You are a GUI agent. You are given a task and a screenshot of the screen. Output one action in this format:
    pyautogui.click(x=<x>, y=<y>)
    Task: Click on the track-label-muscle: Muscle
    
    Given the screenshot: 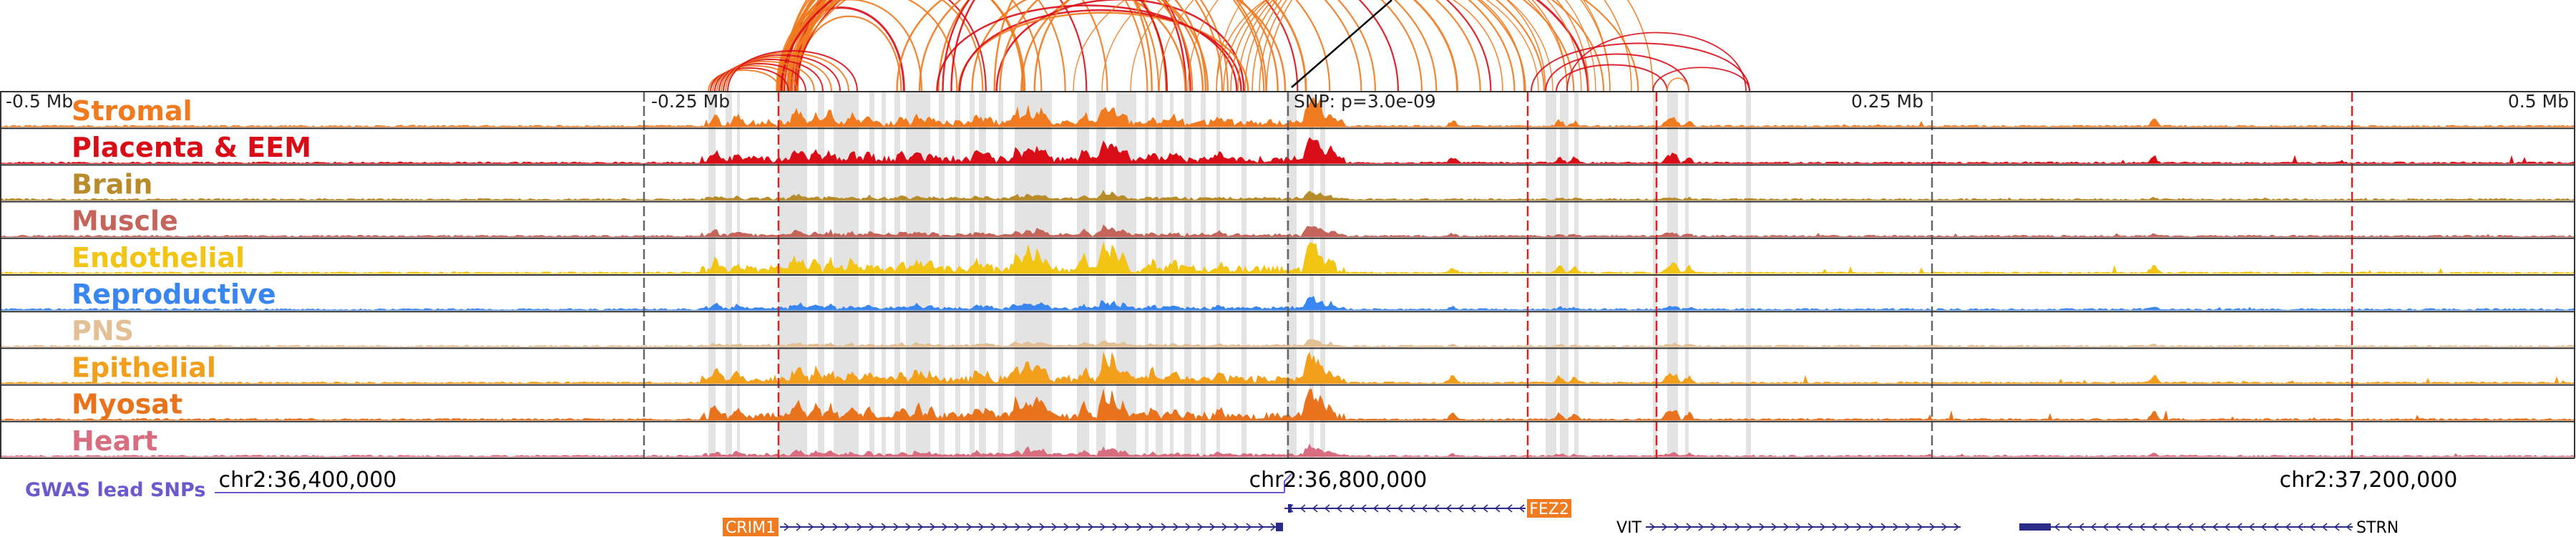 What is the action you would take?
    pyautogui.click(x=125, y=221)
    